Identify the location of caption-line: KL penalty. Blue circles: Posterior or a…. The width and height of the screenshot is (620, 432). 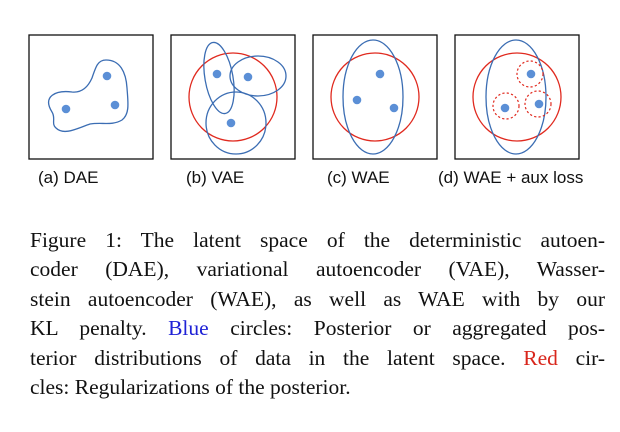
(317, 328).